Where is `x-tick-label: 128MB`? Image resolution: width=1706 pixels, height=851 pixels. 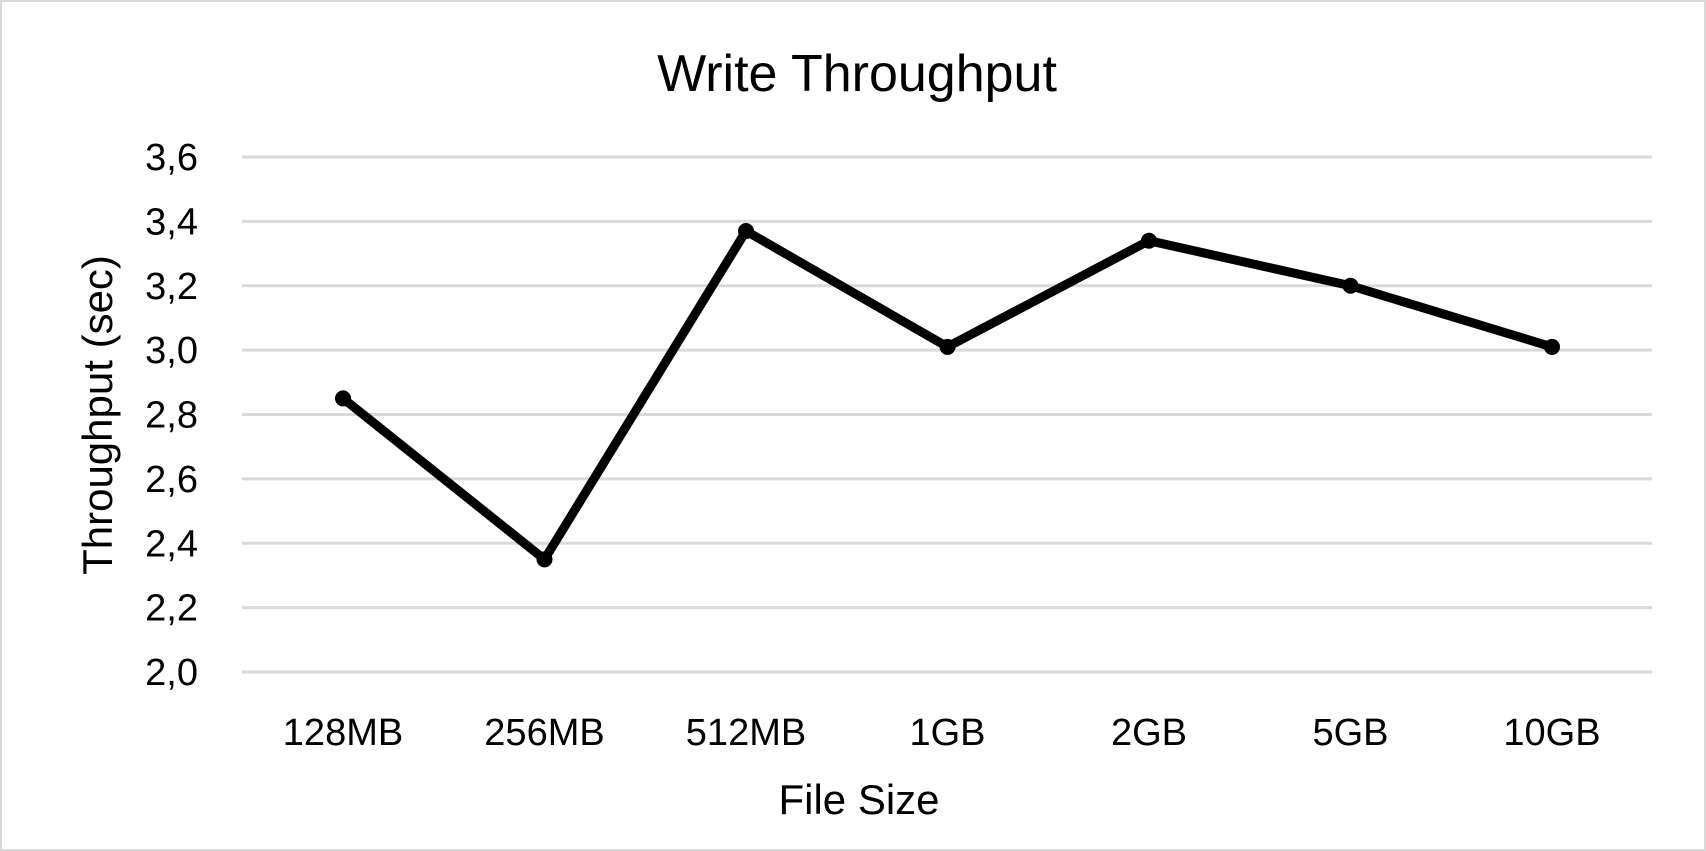
x-tick-label: 128MB is located at coordinates (343, 733).